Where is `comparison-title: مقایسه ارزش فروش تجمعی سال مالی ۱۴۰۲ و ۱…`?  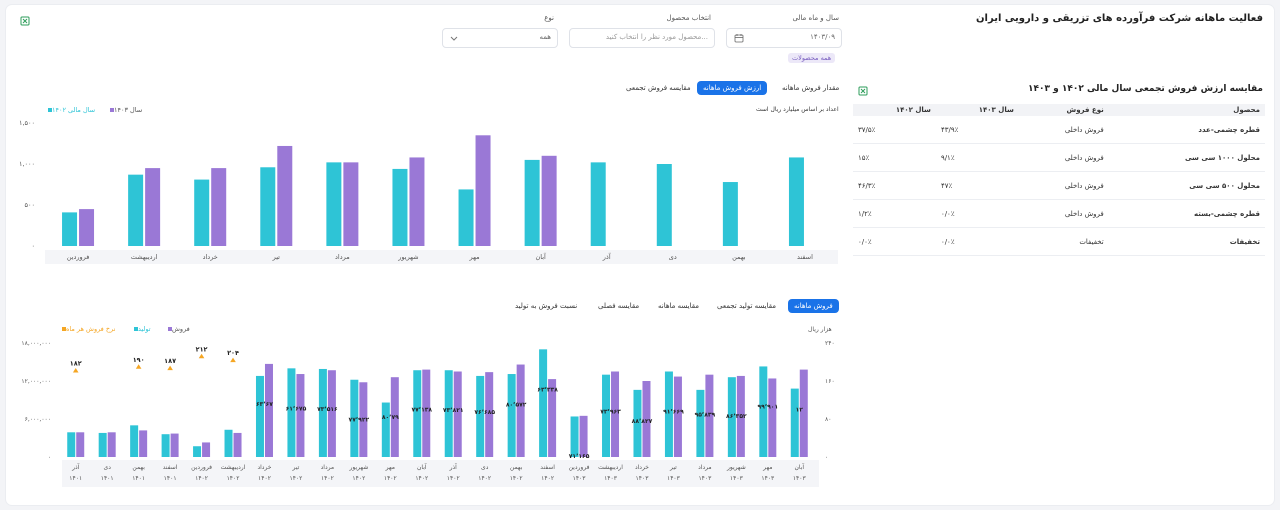 comparison-title: مقایسه ارزش فروش تجمعی سال مالی ۱۴۰۲ و ۱… is located at coordinates (1145, 89).